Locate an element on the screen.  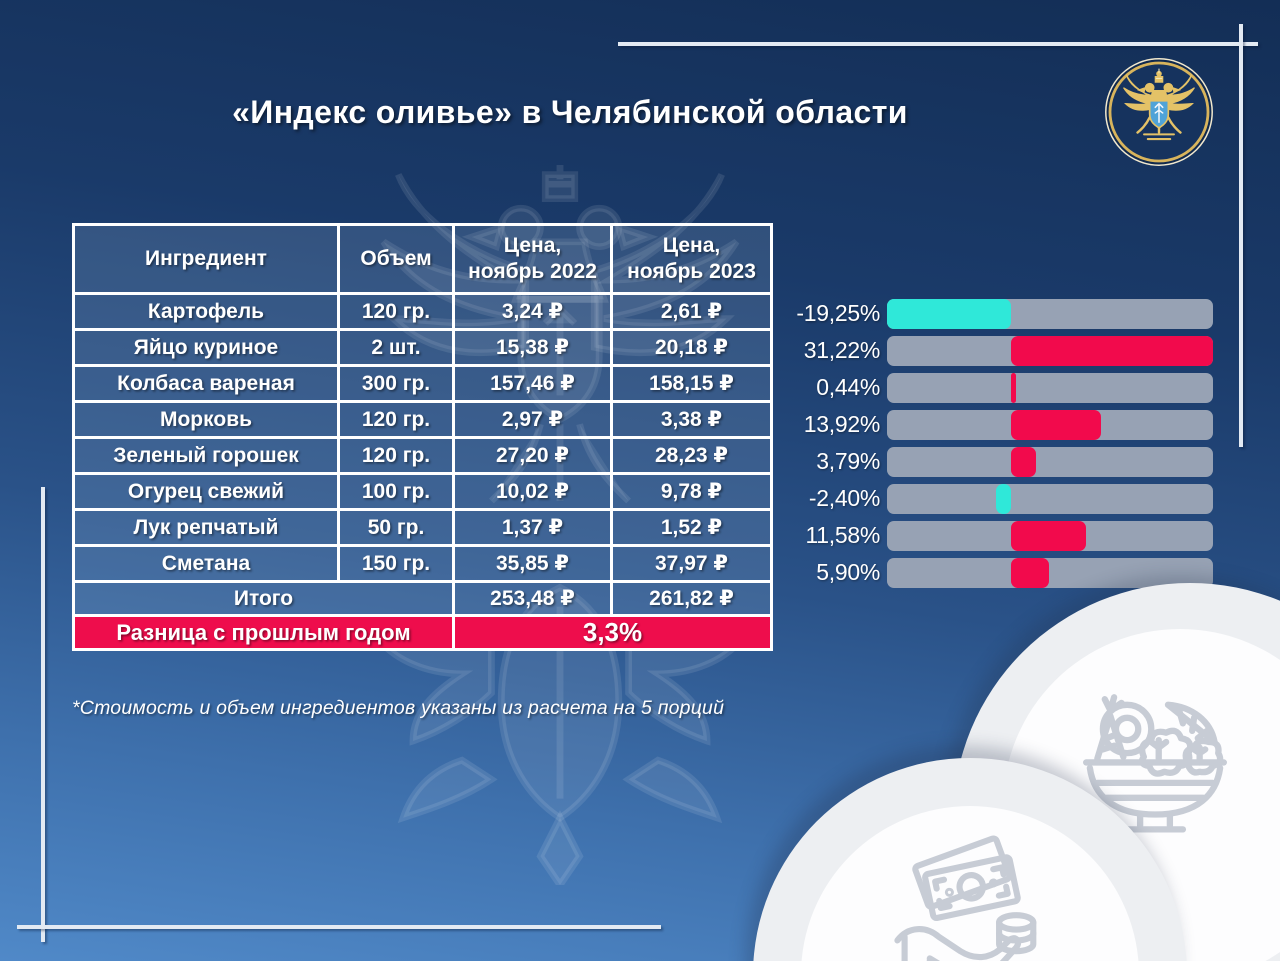
decorative-line-right is located at coordinates (1241, 235).